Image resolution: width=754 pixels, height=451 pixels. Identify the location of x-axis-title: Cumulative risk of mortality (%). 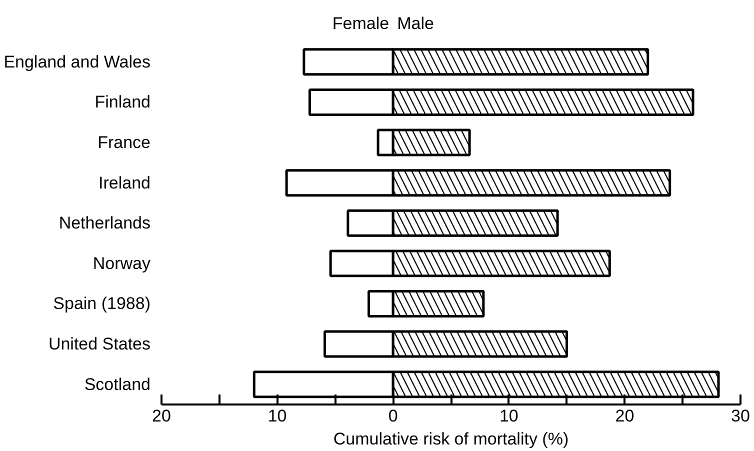
(451, 439).